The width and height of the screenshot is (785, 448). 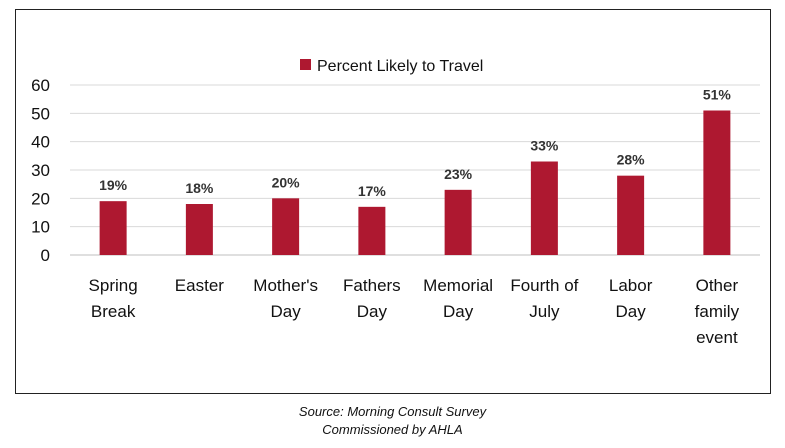 What do you see at coordinates (113, 298) in the screenshot?
I see `x-tick-label: Spring Break` at bounding box center [113, 298].